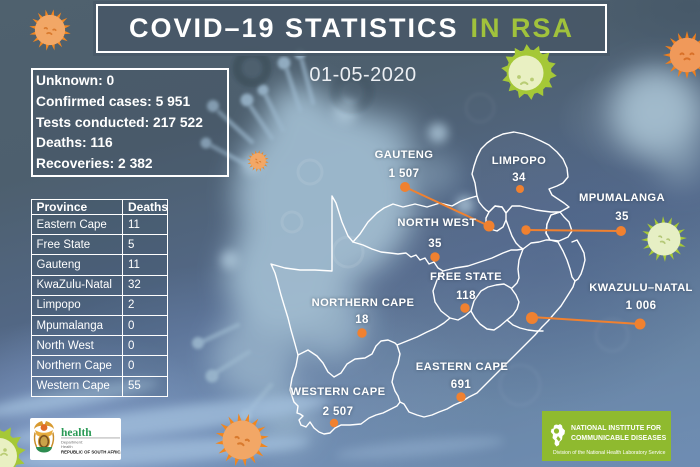 The height and width of the screenshot is (467, 700). I want to click on svg-text: REPUBLIC OF SOUTH AFRICA, so click(91, 452).